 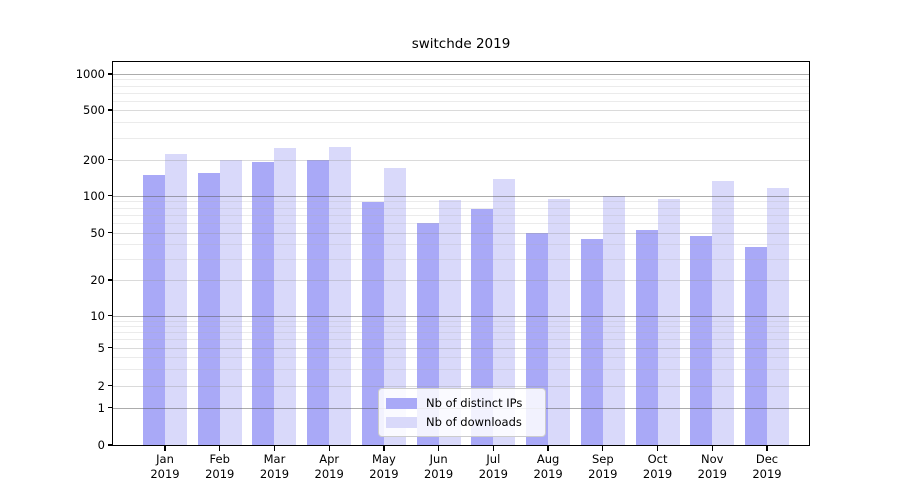 I want to click on x-tick-mark-jan, so click(x=165, y=448).